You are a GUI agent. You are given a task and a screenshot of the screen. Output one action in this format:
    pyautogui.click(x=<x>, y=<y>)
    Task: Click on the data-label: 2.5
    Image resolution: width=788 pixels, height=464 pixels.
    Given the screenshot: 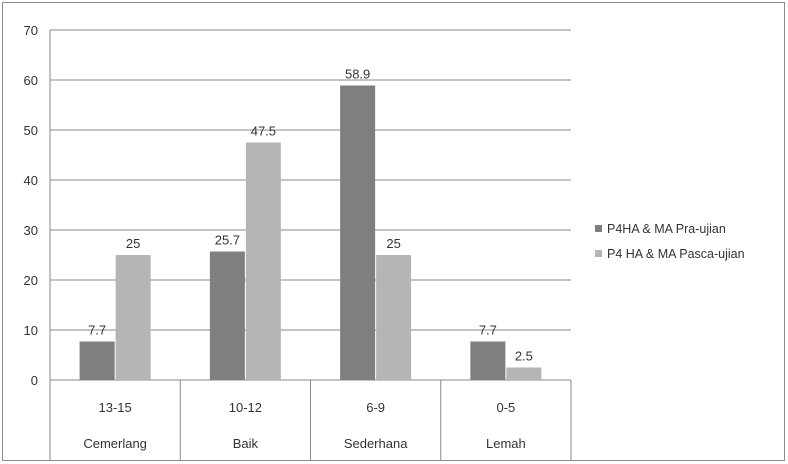 What is the action you would take?
    pyautogui.click(x=524, y=356)
    